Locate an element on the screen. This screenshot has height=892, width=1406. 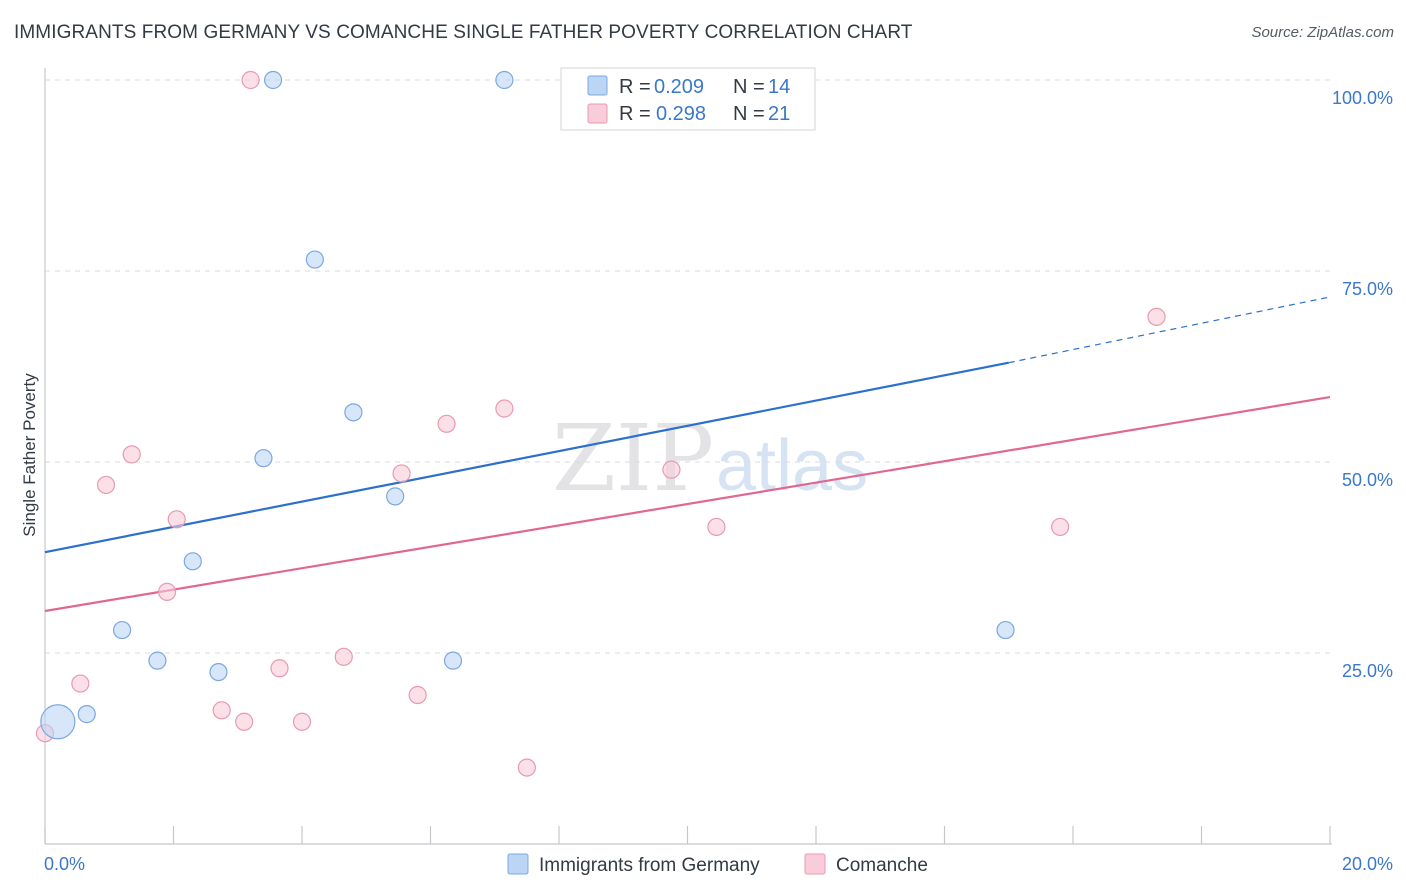
y-tick-label: 25.0% is located at coordinates (1367, 671).